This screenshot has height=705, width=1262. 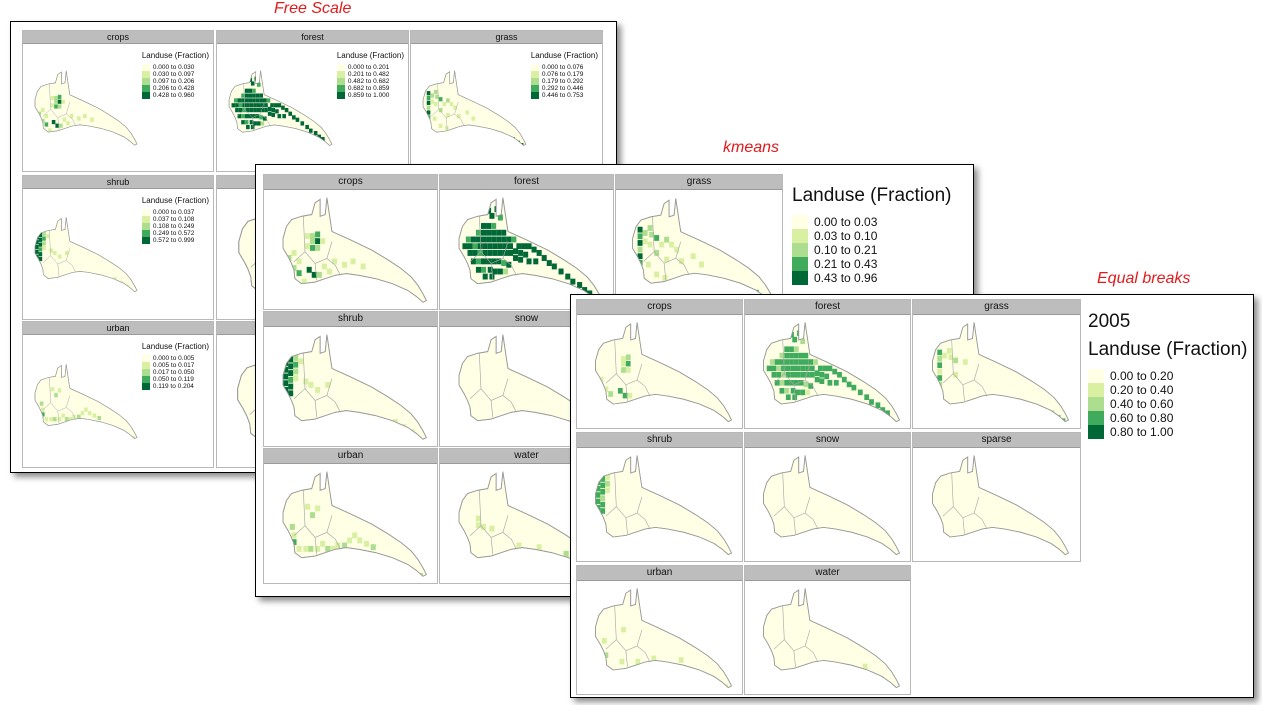 I want to click on map-panel: crops, so click(x=350, y=242).